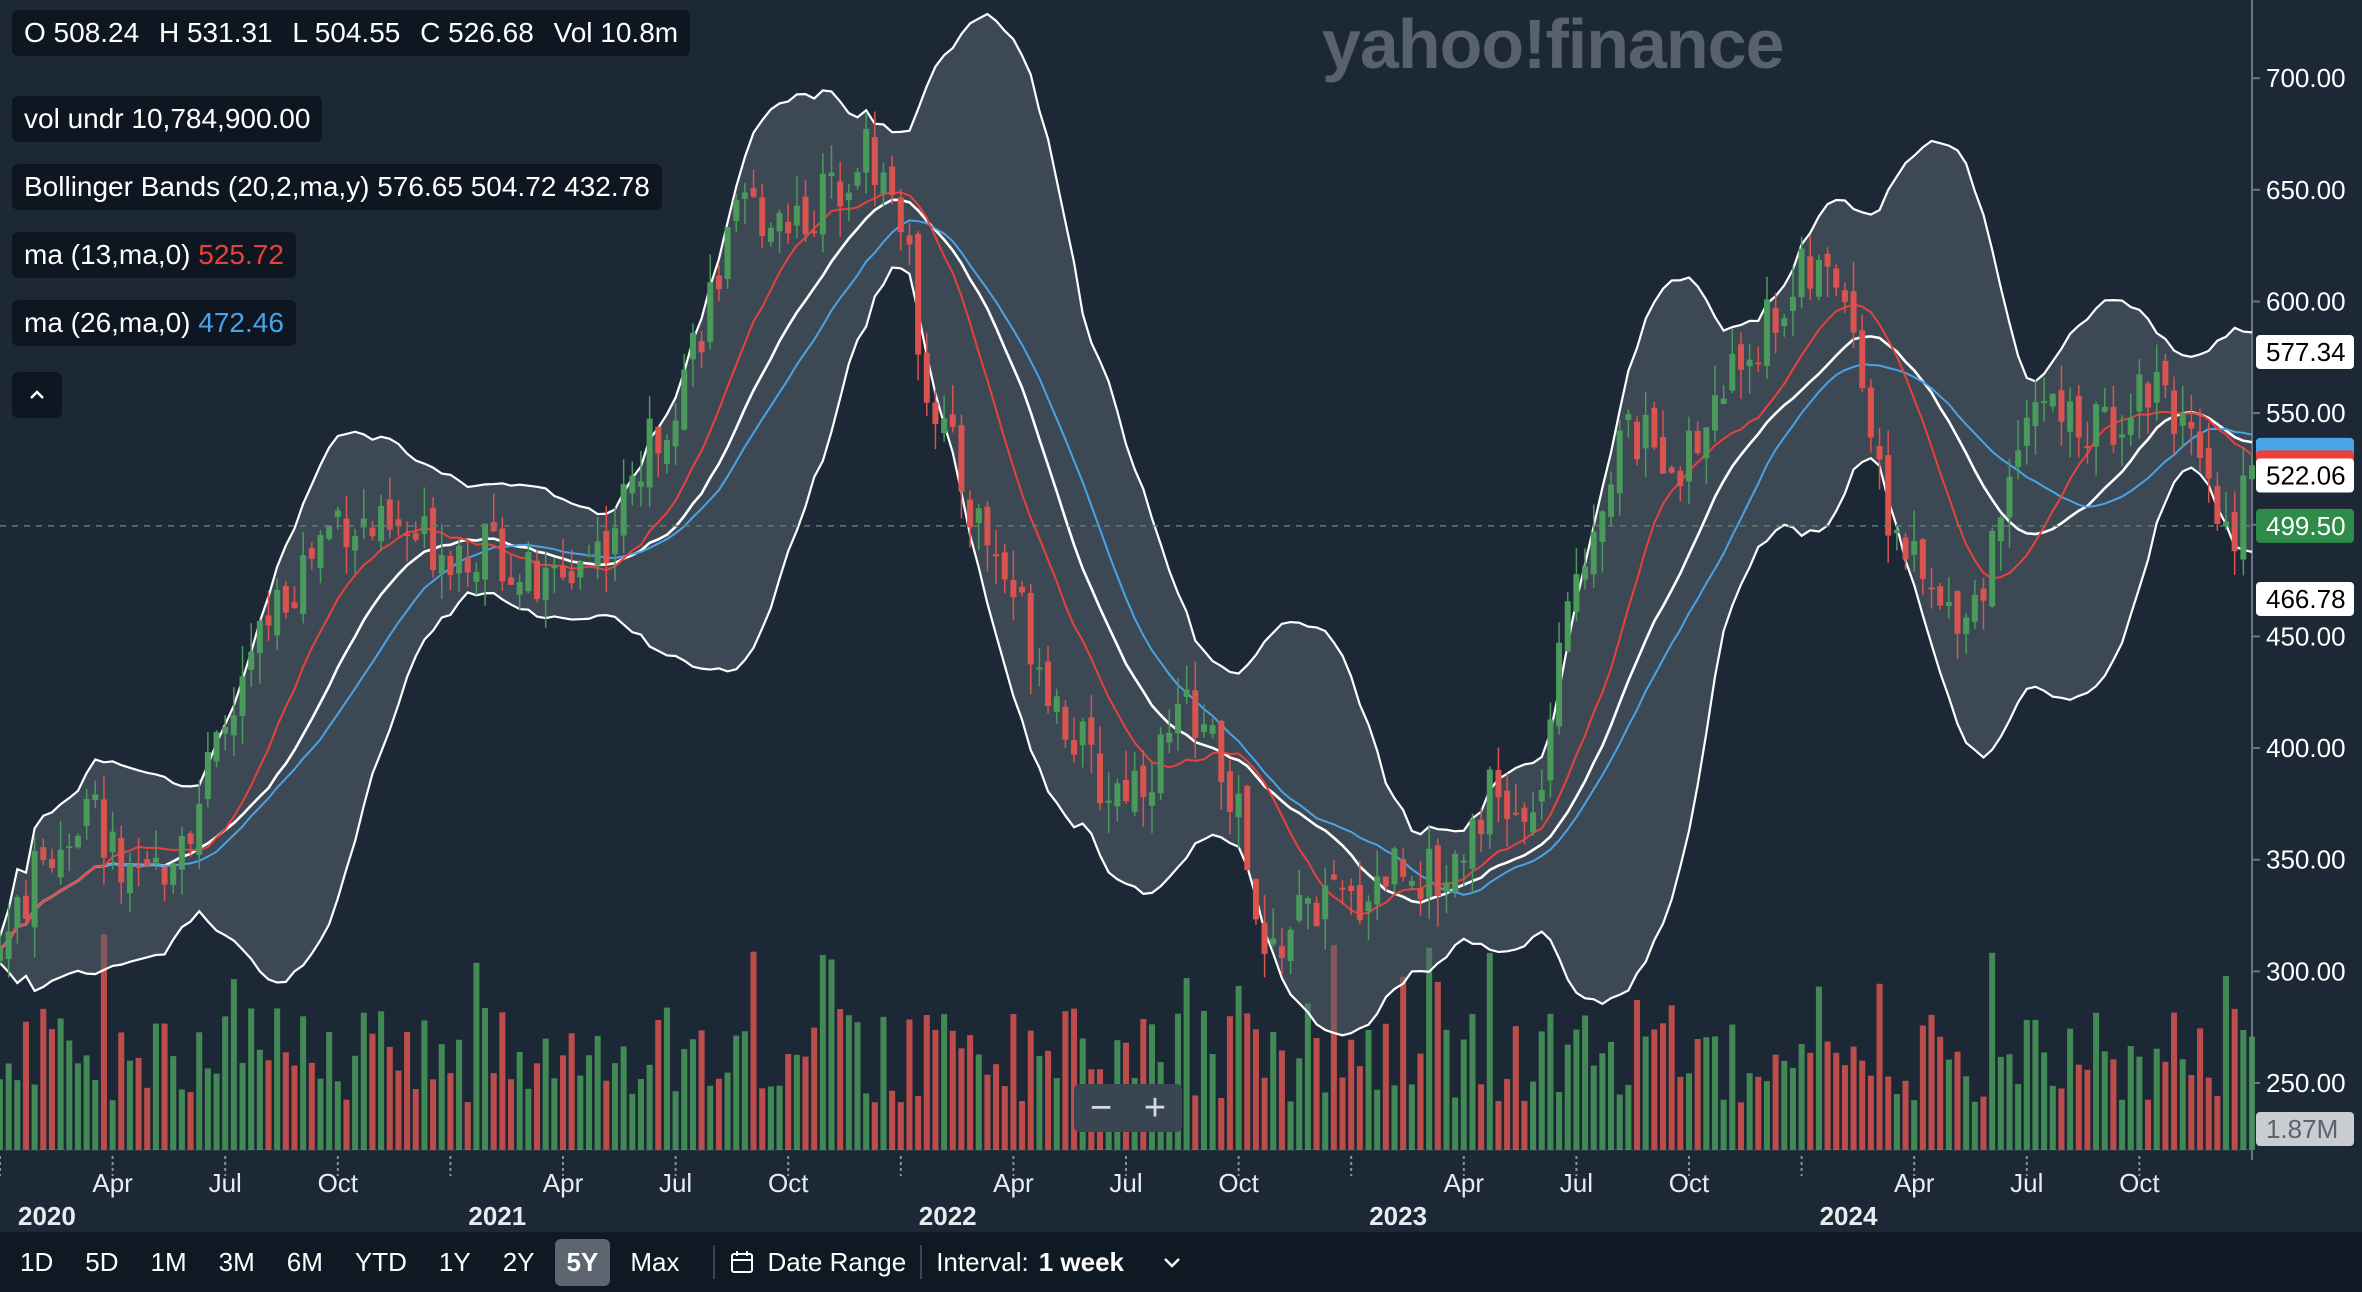 This screenshot has height=1292, width=2362. I want to click on range-button-max: Max, so click(655, 1261).